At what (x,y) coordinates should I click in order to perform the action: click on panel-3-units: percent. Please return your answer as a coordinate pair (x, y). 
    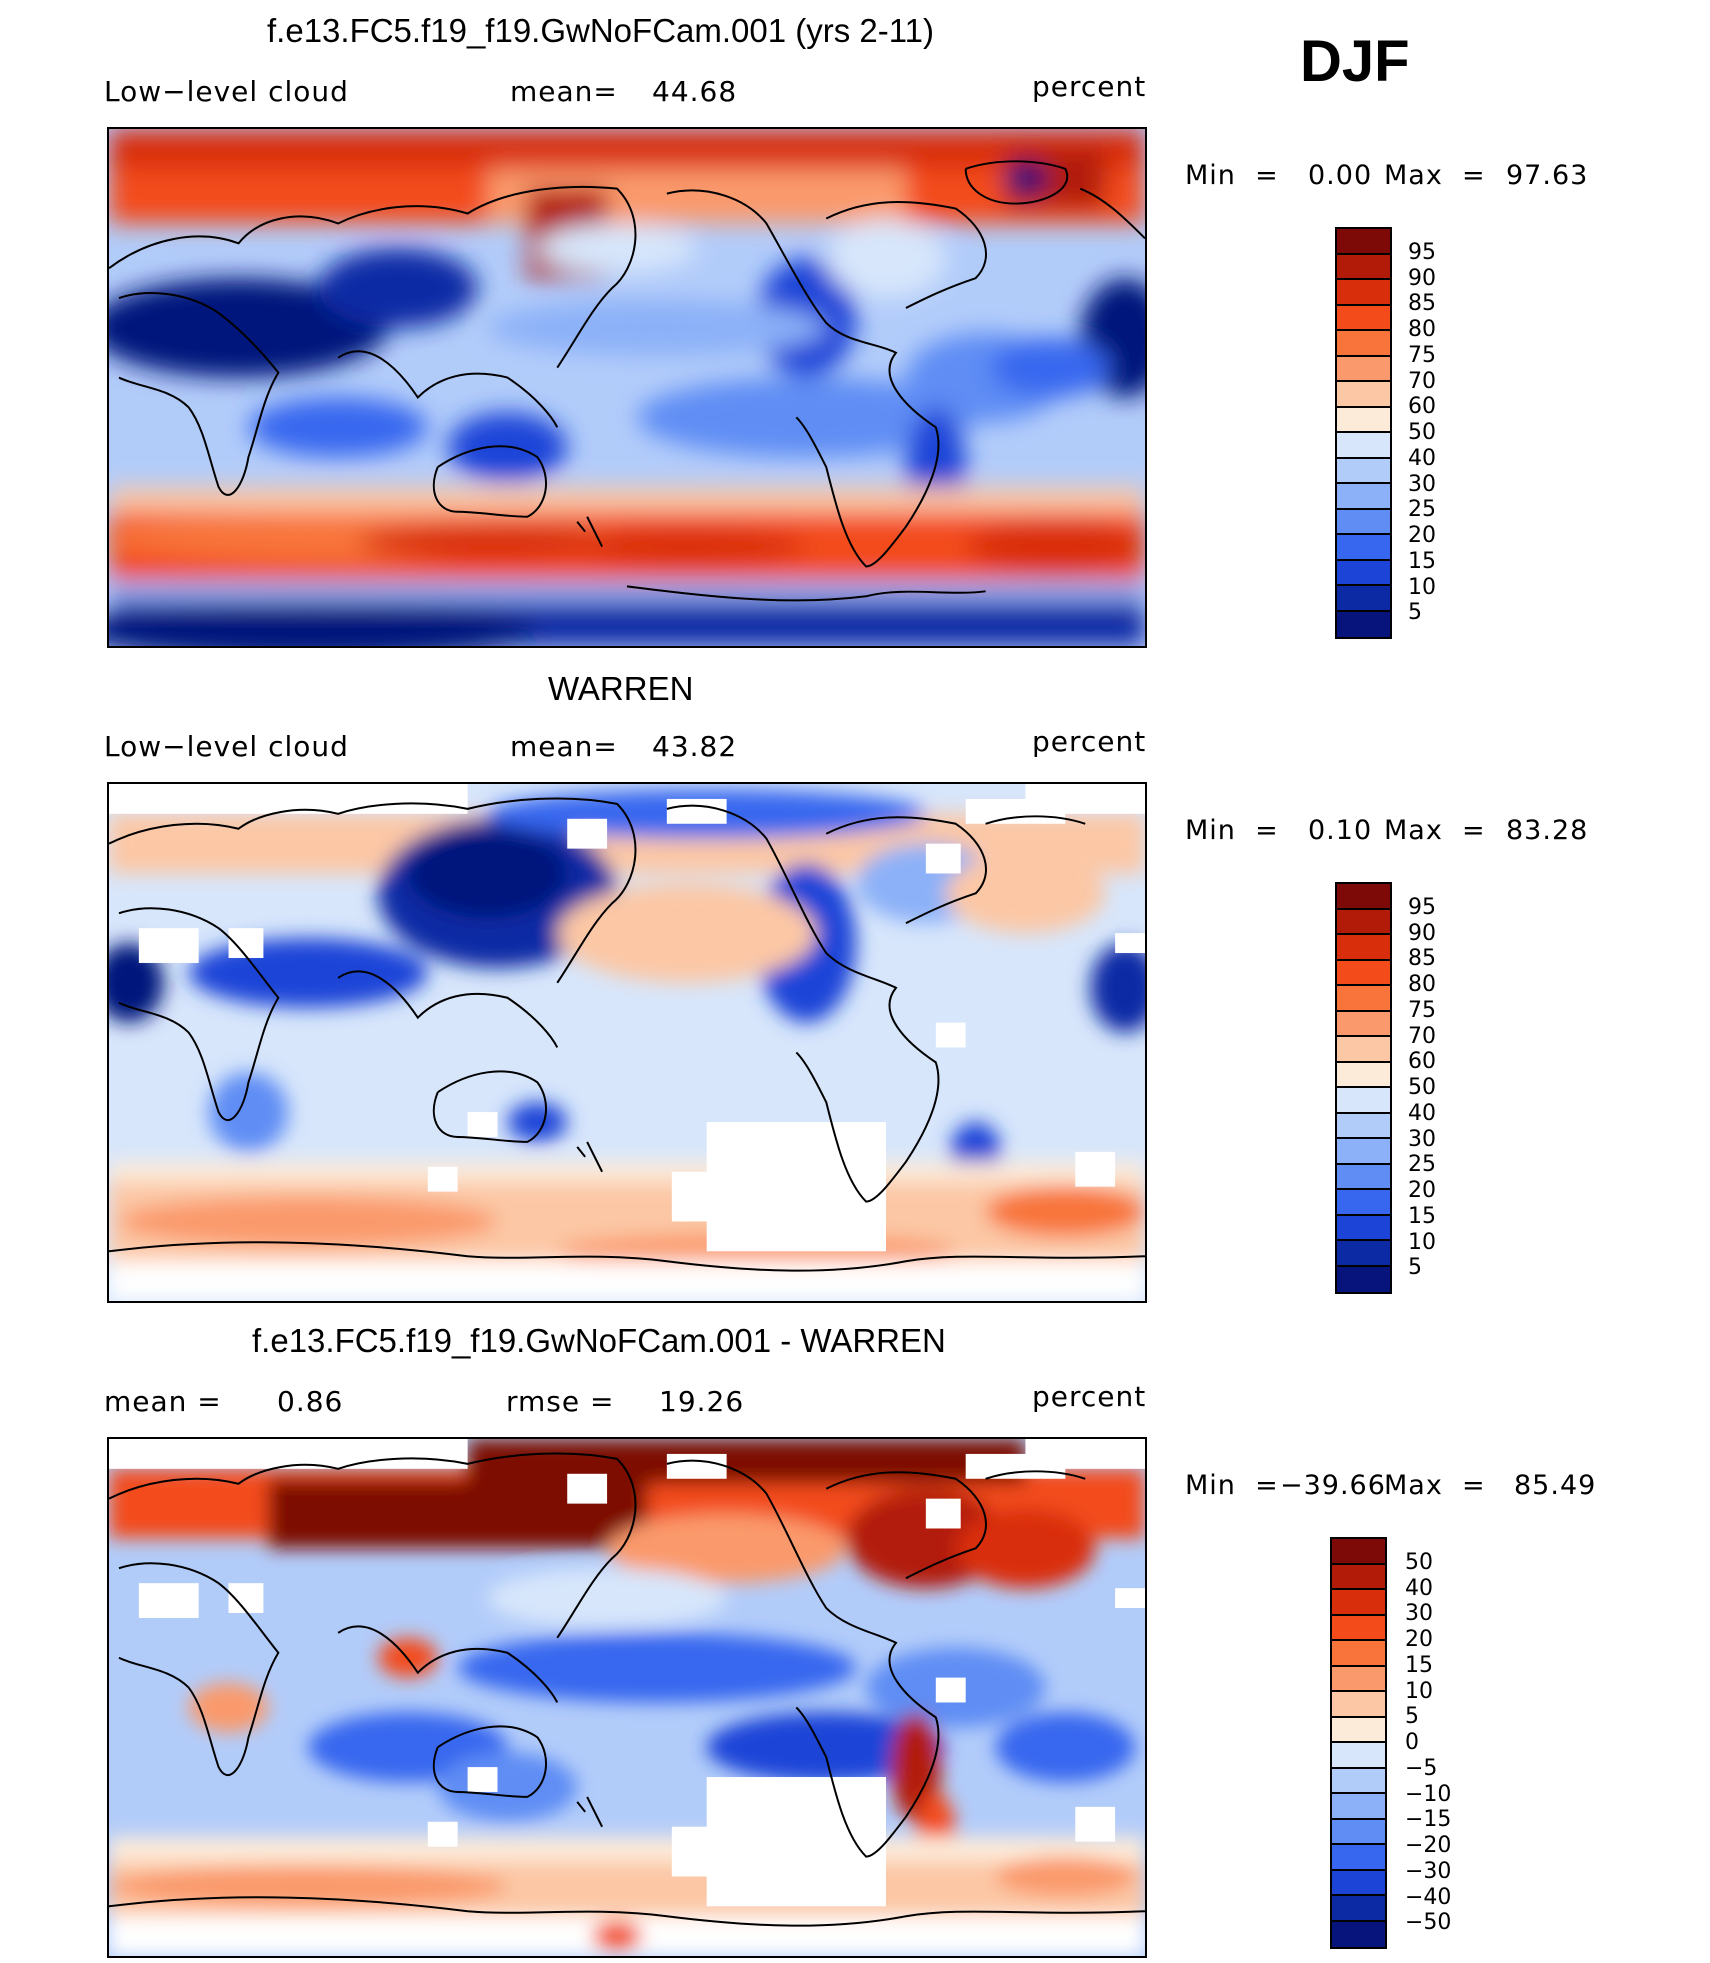
    Looking at the image, I should click on (1089, 1396).